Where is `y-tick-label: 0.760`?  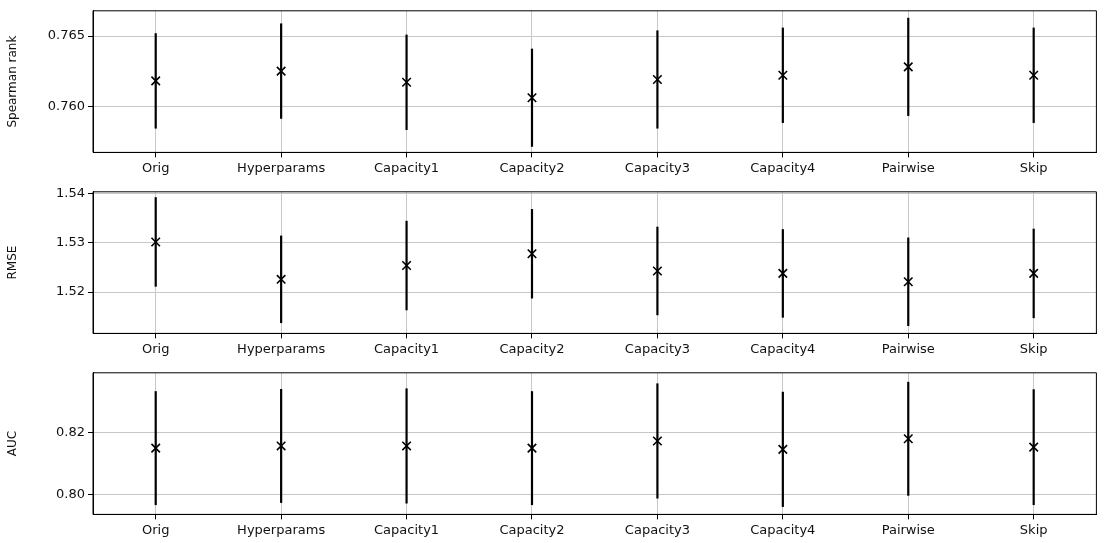
y-tick-label: 0.760 is located at coordinates (66, 105).